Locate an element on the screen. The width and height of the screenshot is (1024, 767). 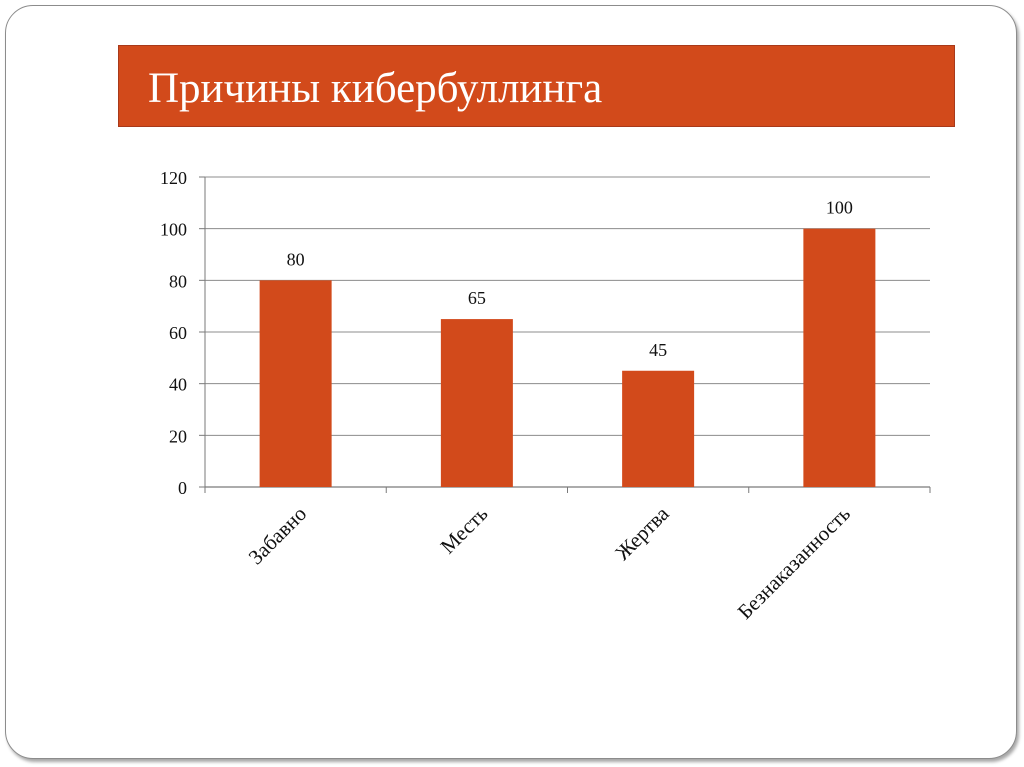
title-banner is located at coordinates (536, 86).